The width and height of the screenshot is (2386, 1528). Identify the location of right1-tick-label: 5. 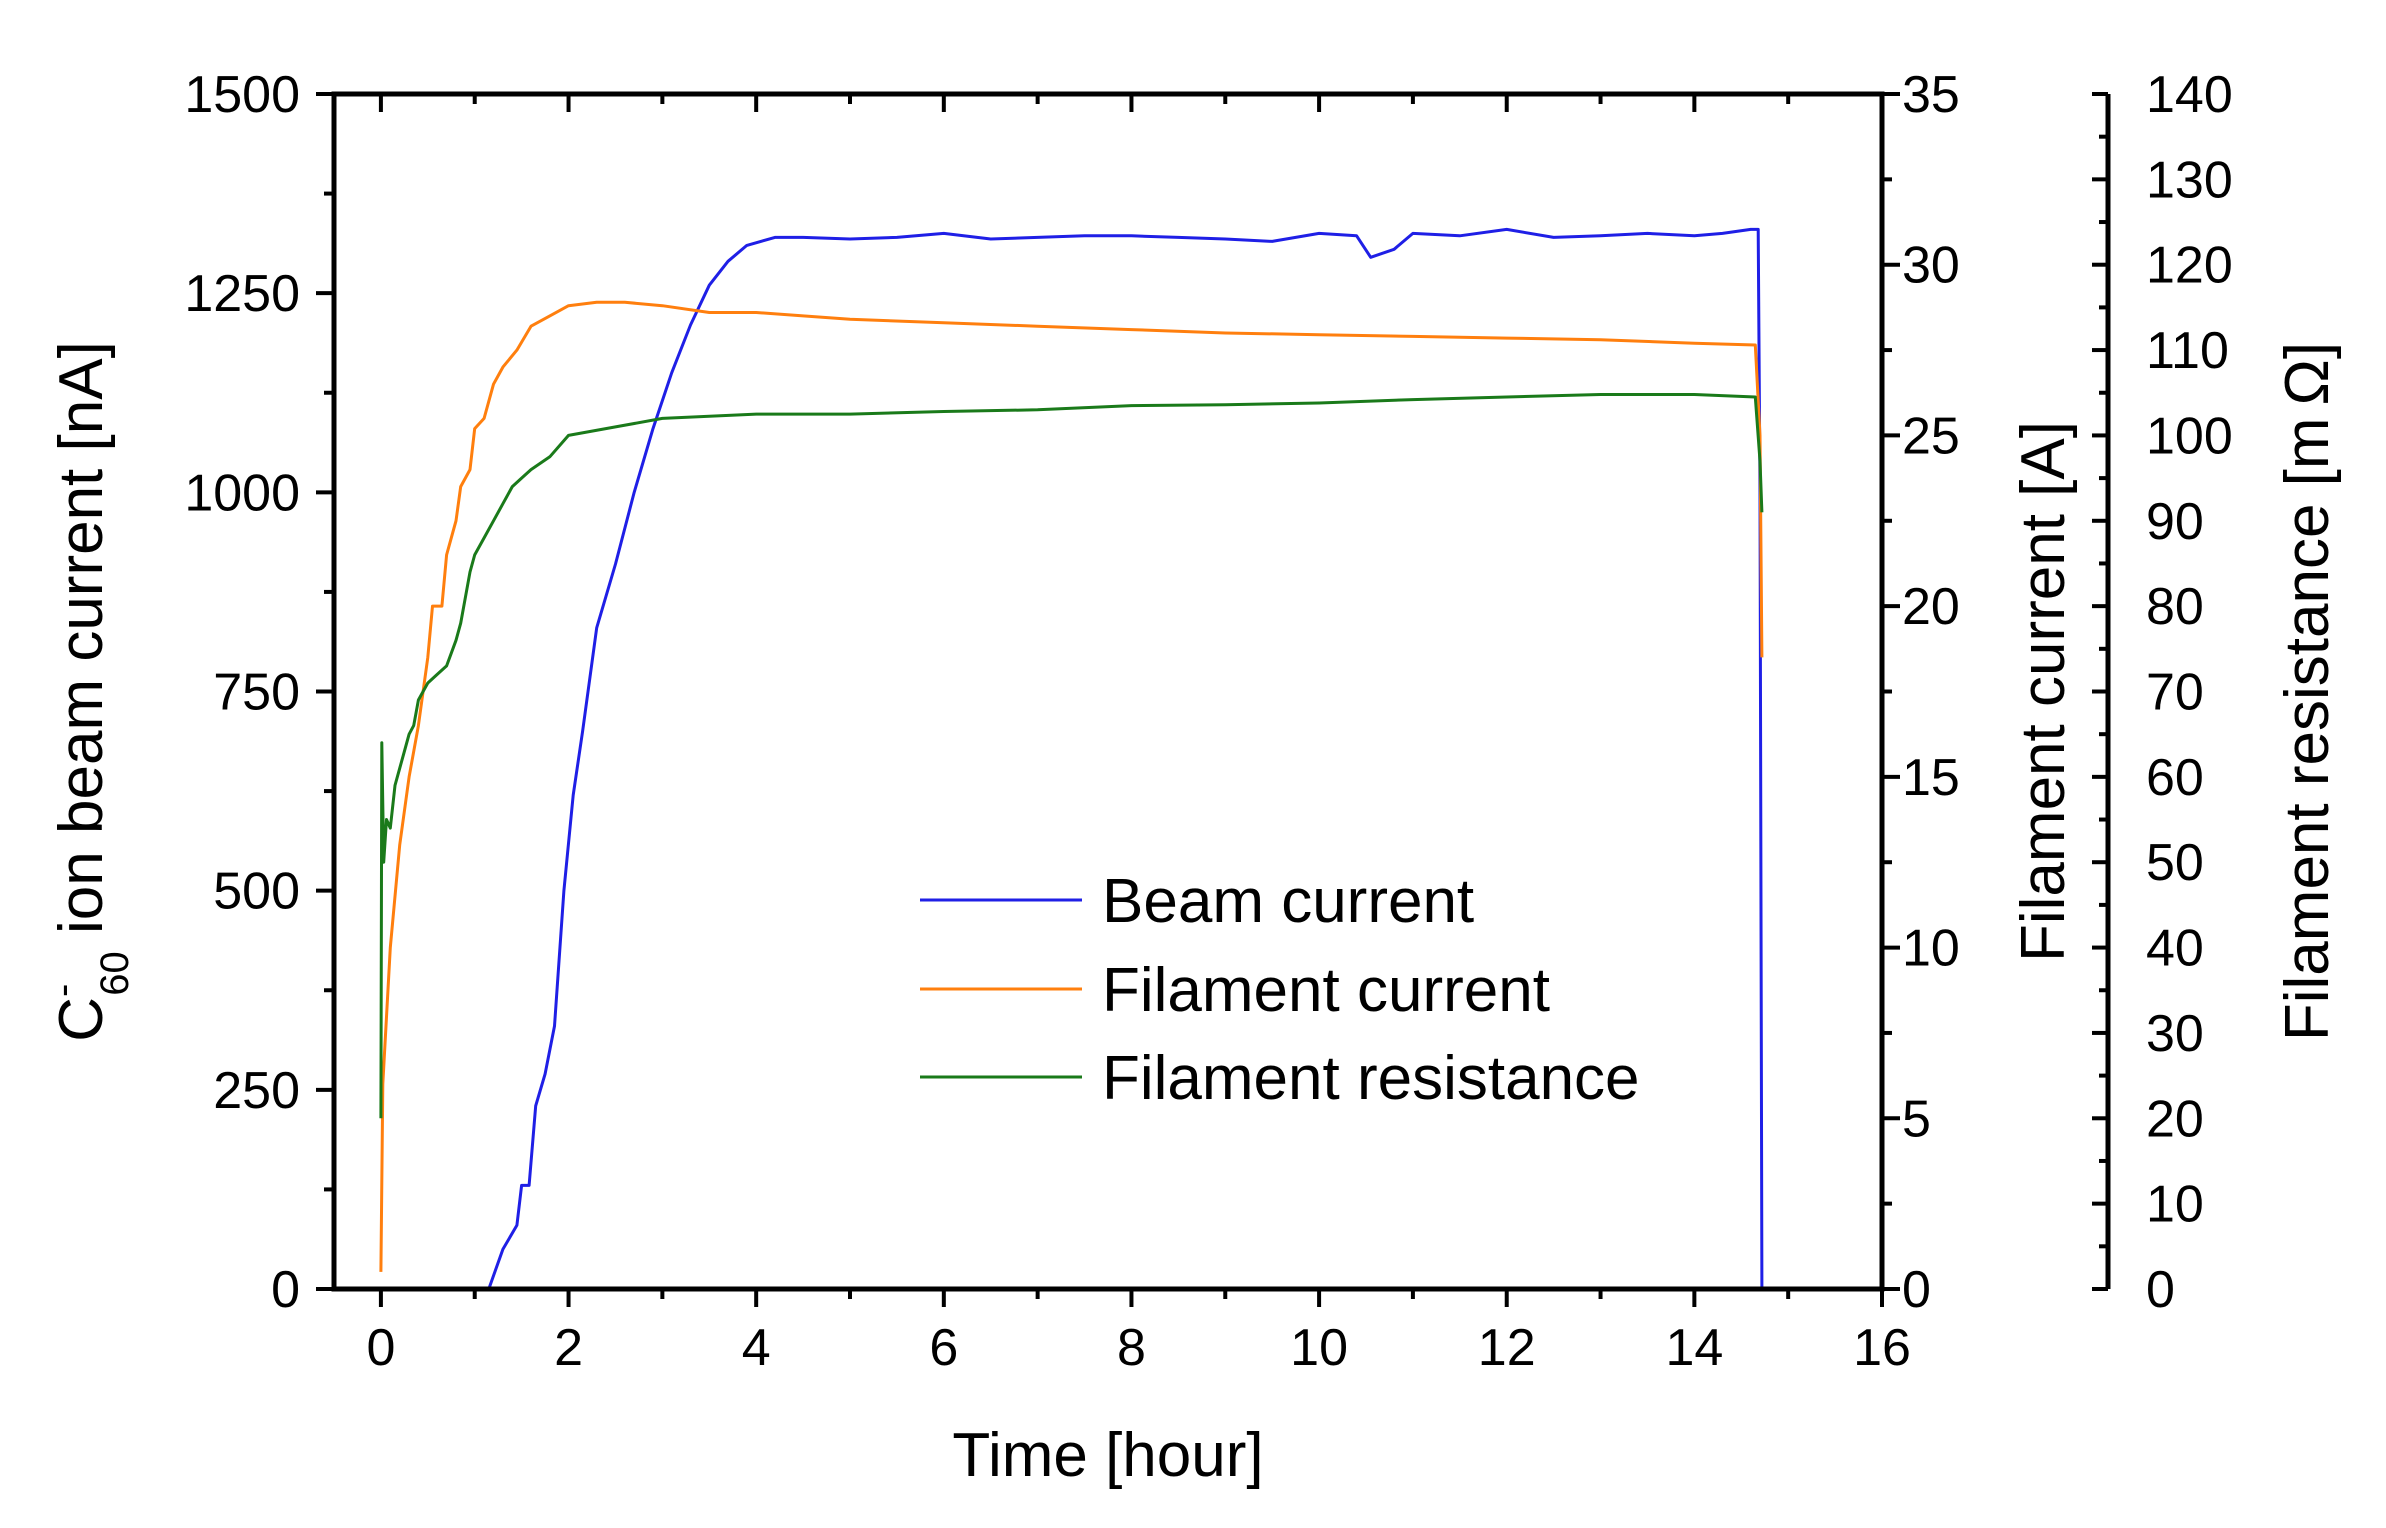
(1916, 1119).